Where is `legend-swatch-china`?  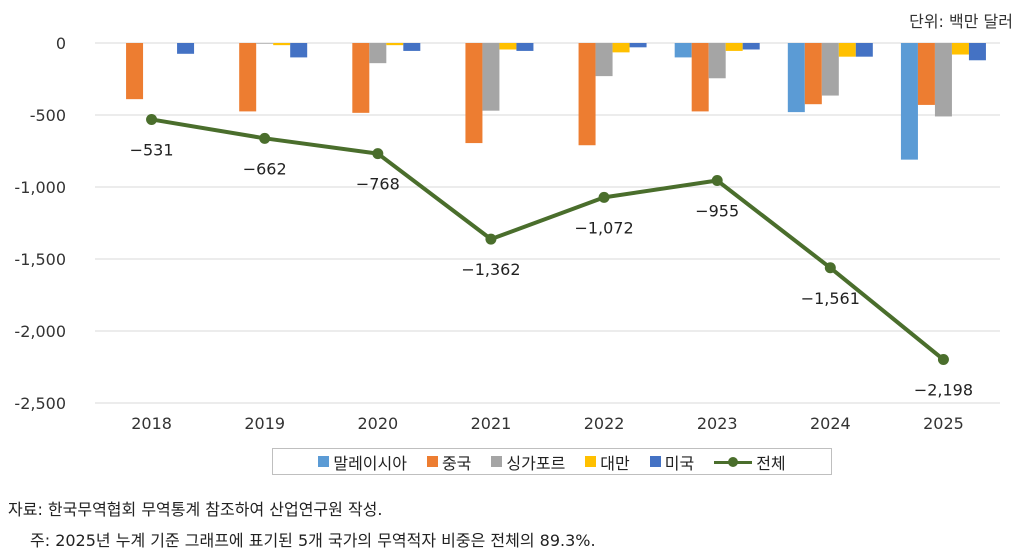
legend-swatch-china is located at coordinates (432, 461).